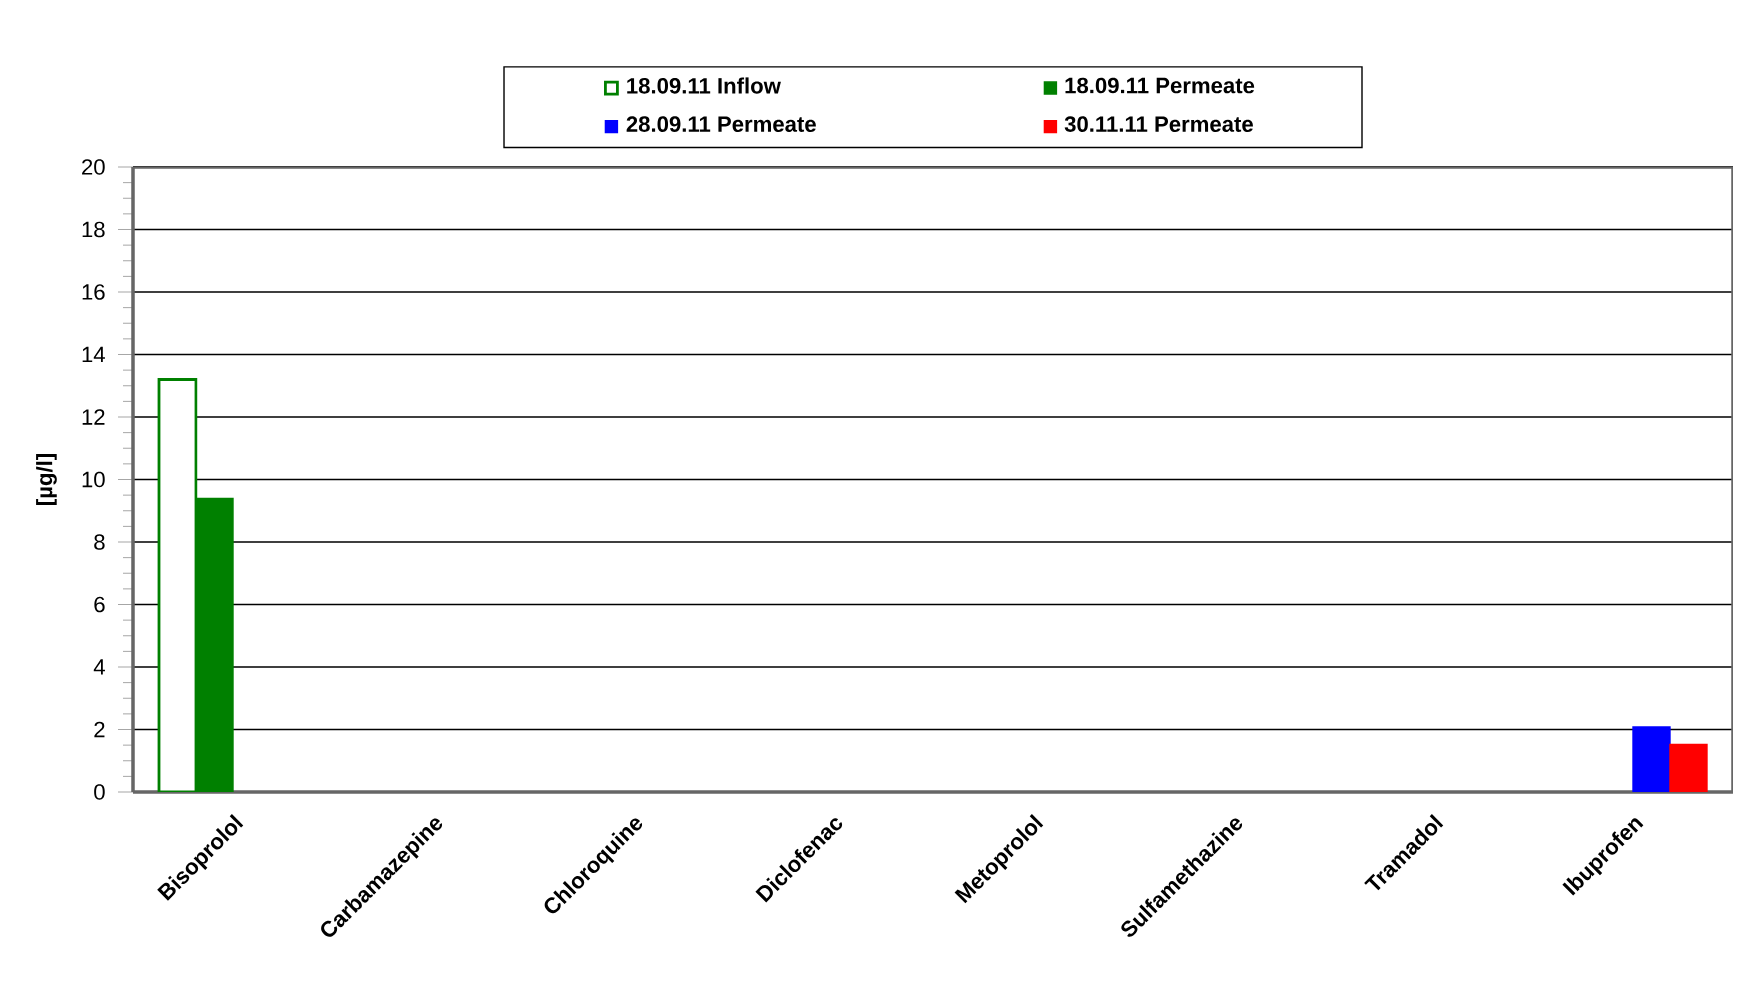 This screenshot has width=1744, height=987. Describe the element at coordinates (1158, 124) in the screenshot. I see `legend-label: 30.11.11 Permeate` at that location.